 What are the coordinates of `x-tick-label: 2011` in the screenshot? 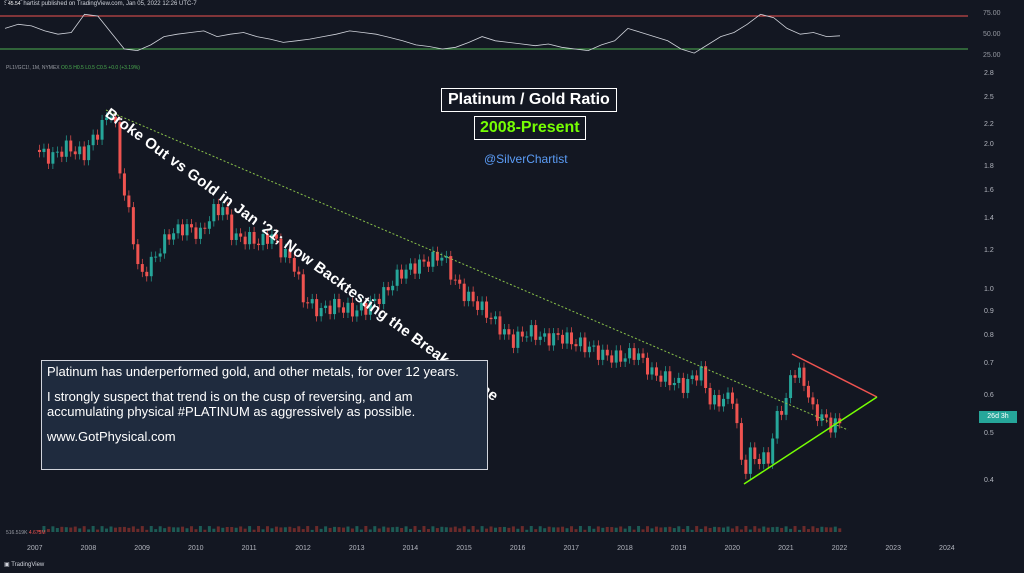 It's located at (249, 548).